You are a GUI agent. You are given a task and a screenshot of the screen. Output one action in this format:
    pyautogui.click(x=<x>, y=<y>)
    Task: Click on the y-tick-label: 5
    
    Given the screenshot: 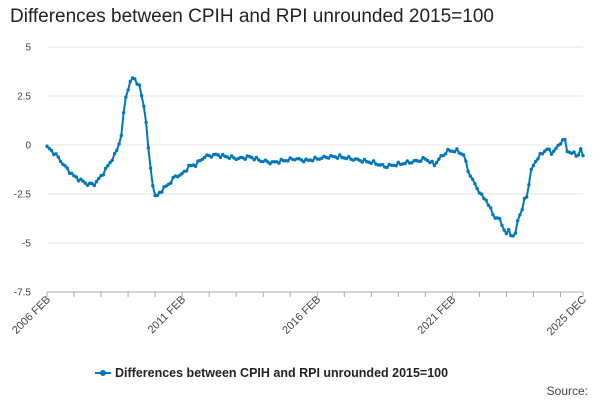 What is the action you would take?
    pyautogui.click(x=28, y=48)
    